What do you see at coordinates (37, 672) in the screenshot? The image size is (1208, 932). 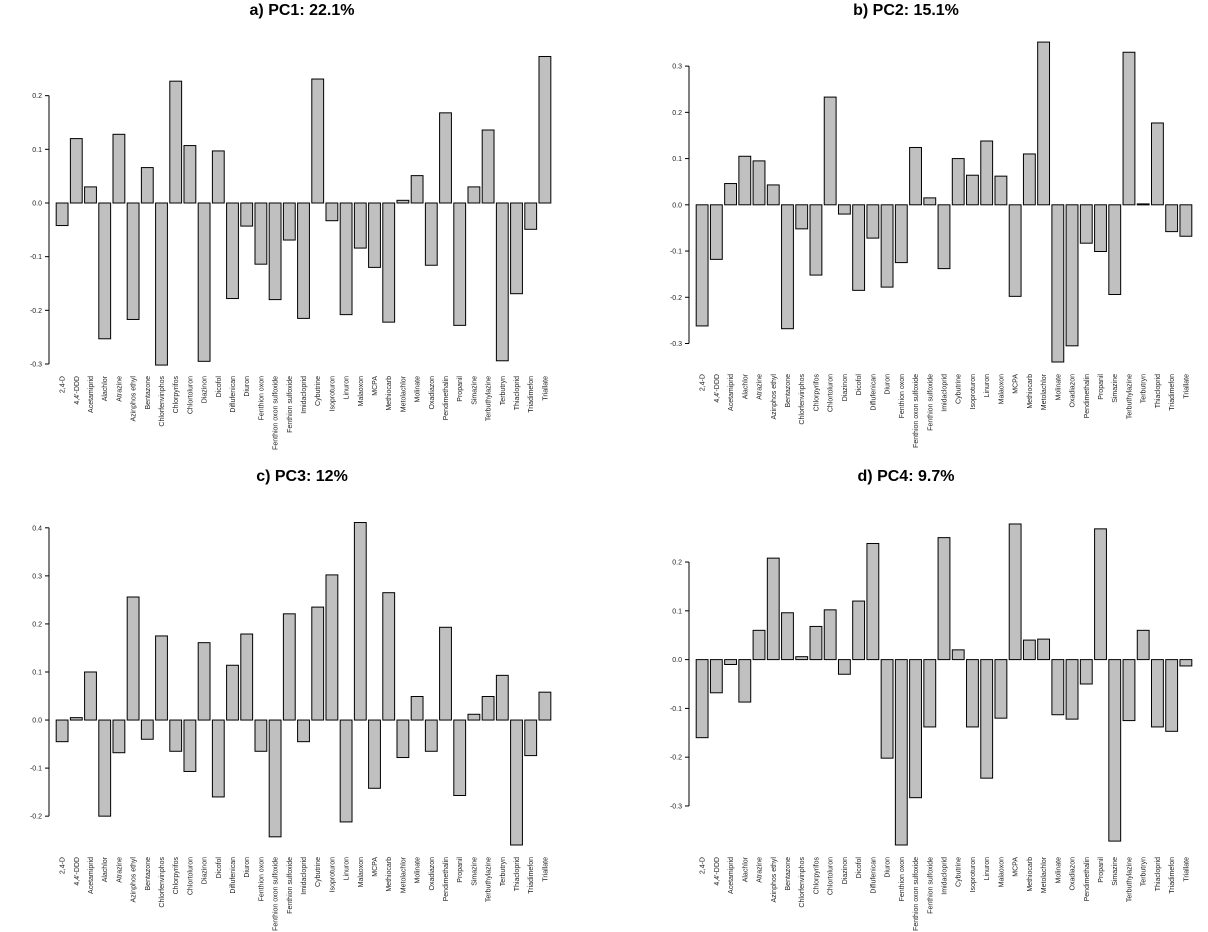 I see `y-tick-label: 0.1` at bounding box center [37, 672].